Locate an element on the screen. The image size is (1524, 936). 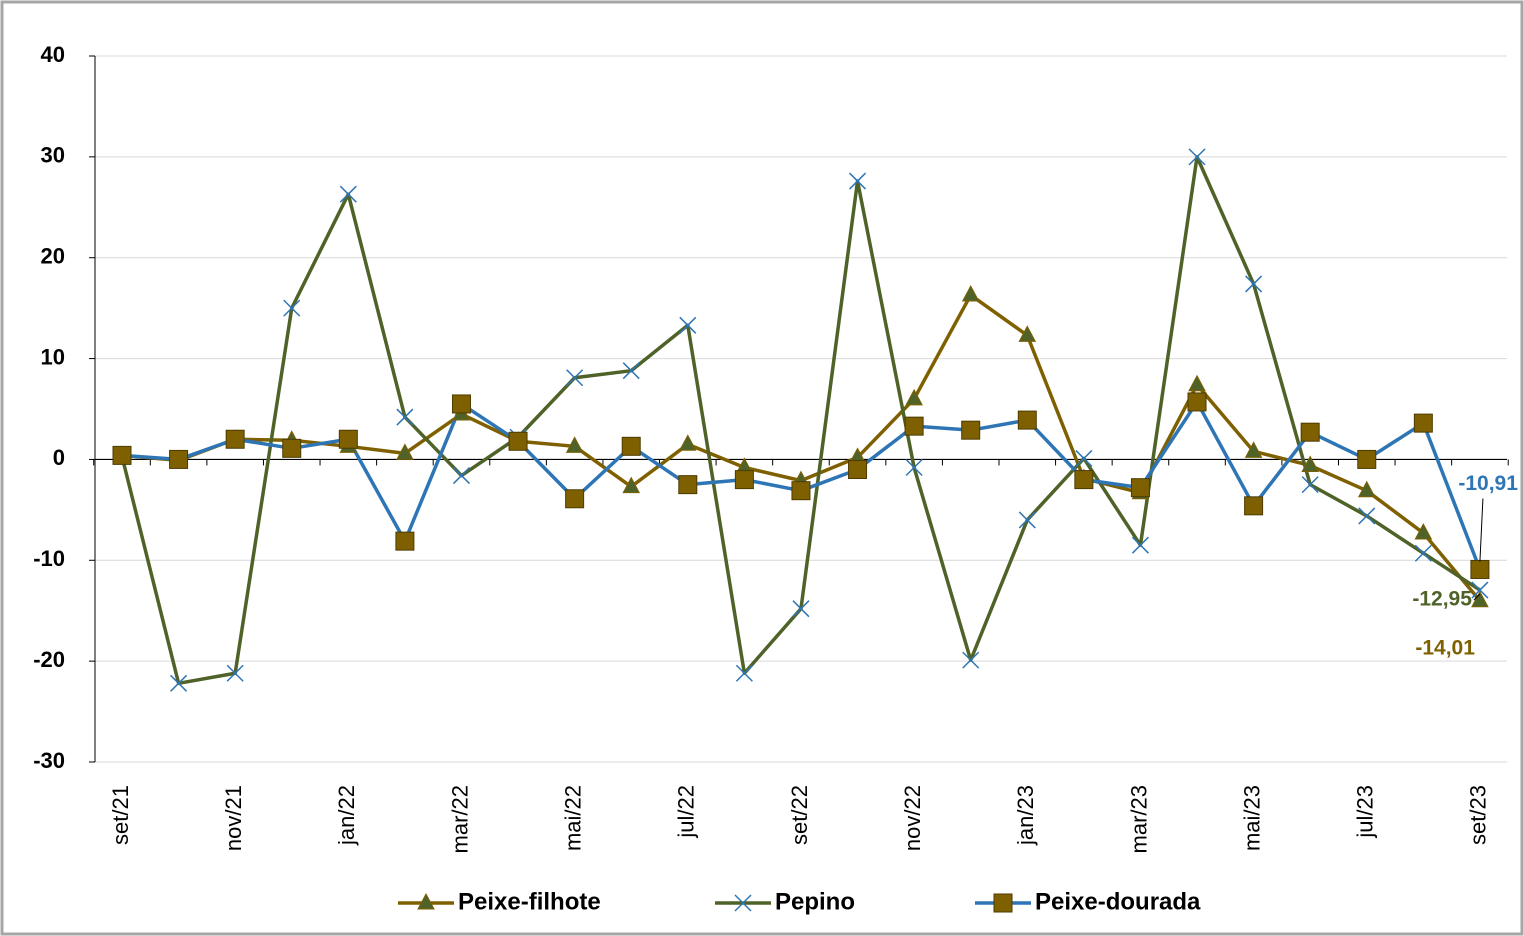
y-tick-label: -10 is located at coordinates (49, 558).